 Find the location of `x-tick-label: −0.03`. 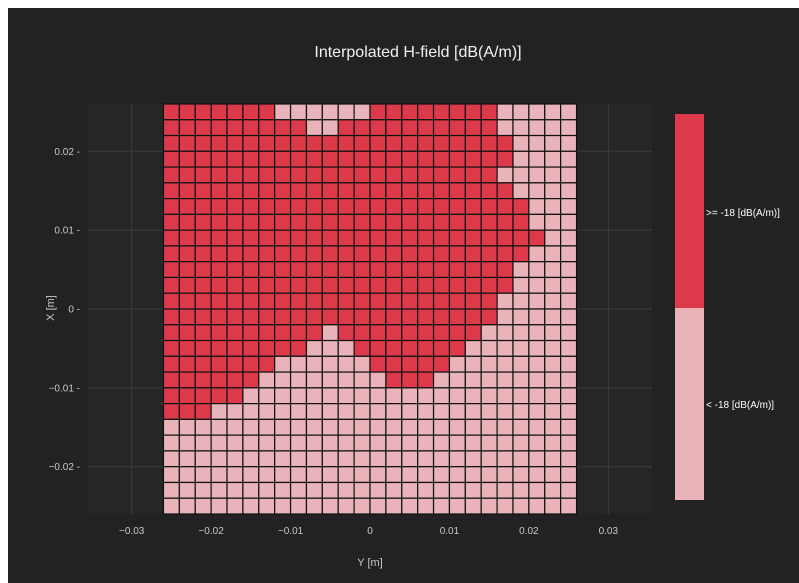

x-tick-label: −0.03 is located at coordinates (132, 531).